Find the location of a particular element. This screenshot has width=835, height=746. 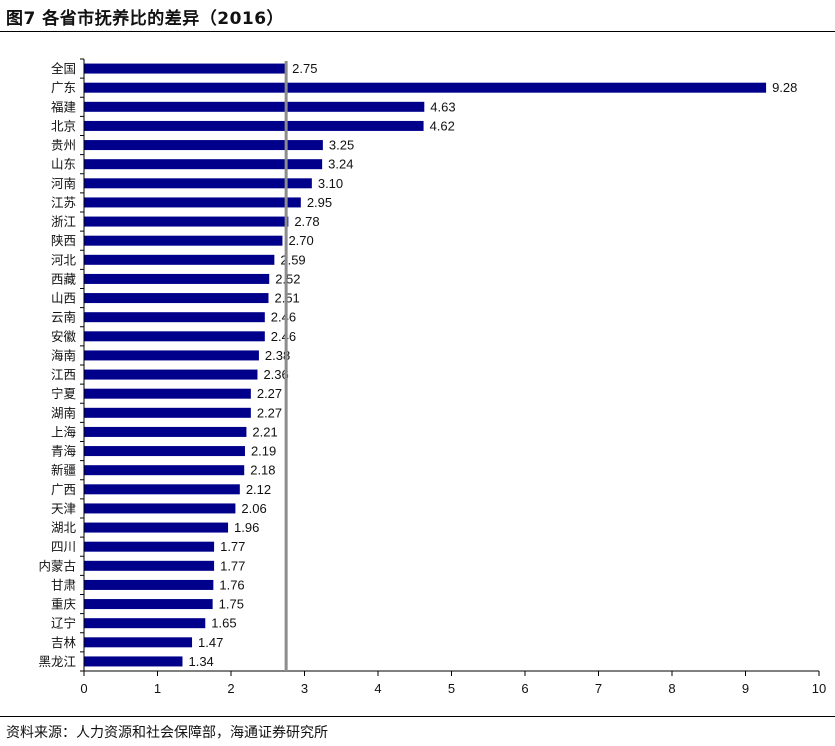

x-tick-label: 1 is located at coordinates (157, 688).